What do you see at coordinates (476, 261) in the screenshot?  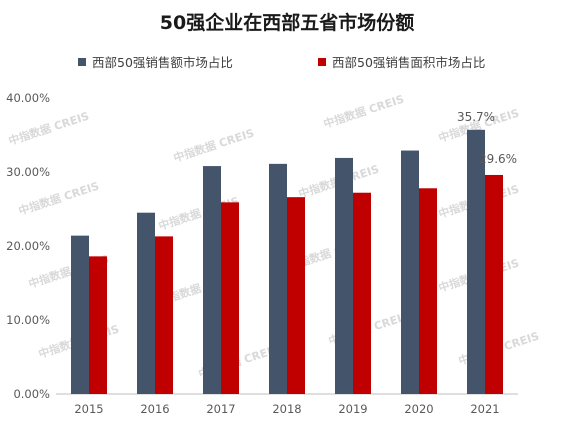 I see `bar-sales-2021` at bounding box center [476, 261].